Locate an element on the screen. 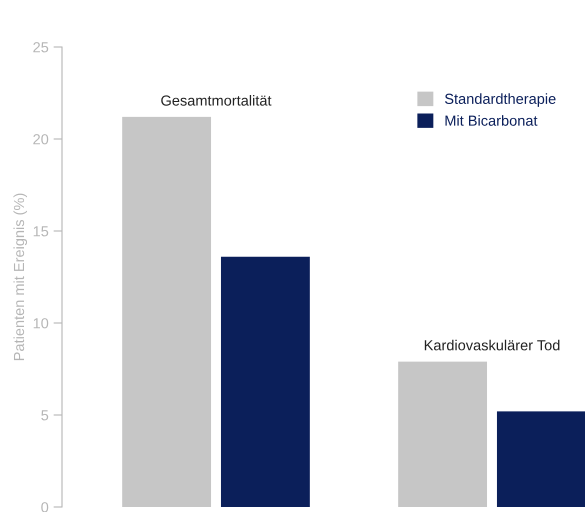 The image size is (585, 512). x-tick-label: Gesamtmortalität is located at coordinates (216, 100).